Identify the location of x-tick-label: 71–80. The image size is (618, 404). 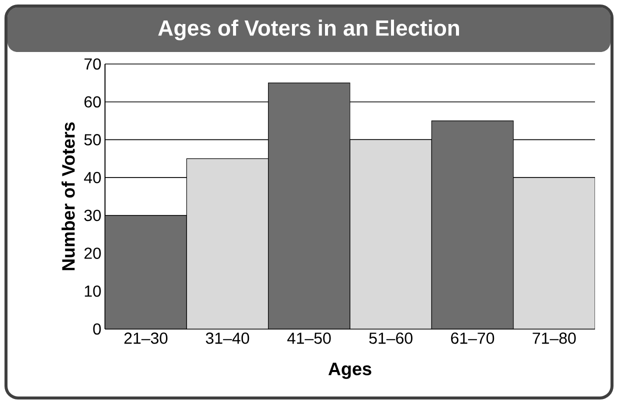
(554, 338).